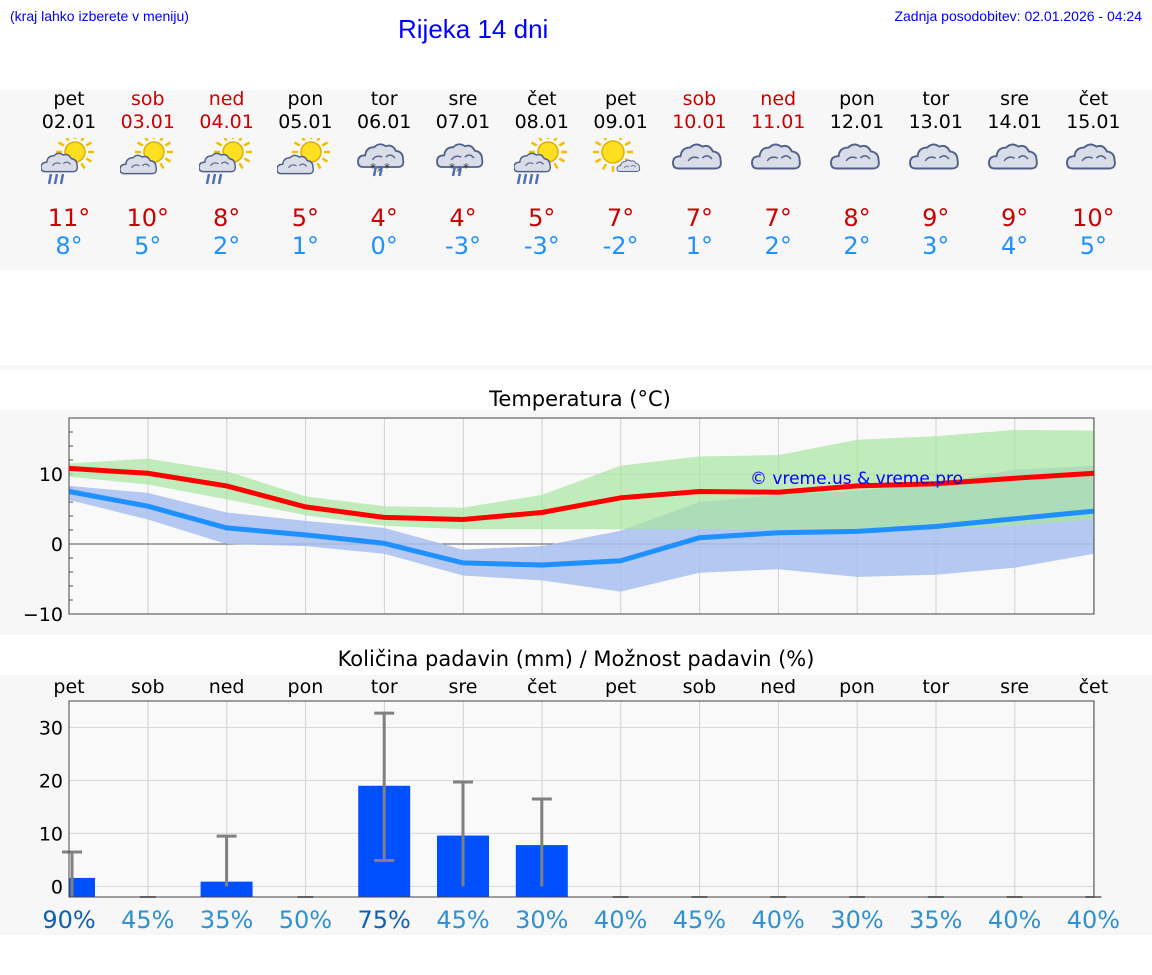 The height and width of the screenshot is (975, 1152). What do you see at coordinates (1014, 246) in the screenshot?
I see `min-temperature: 4°` at bounding box center [1014, 246].